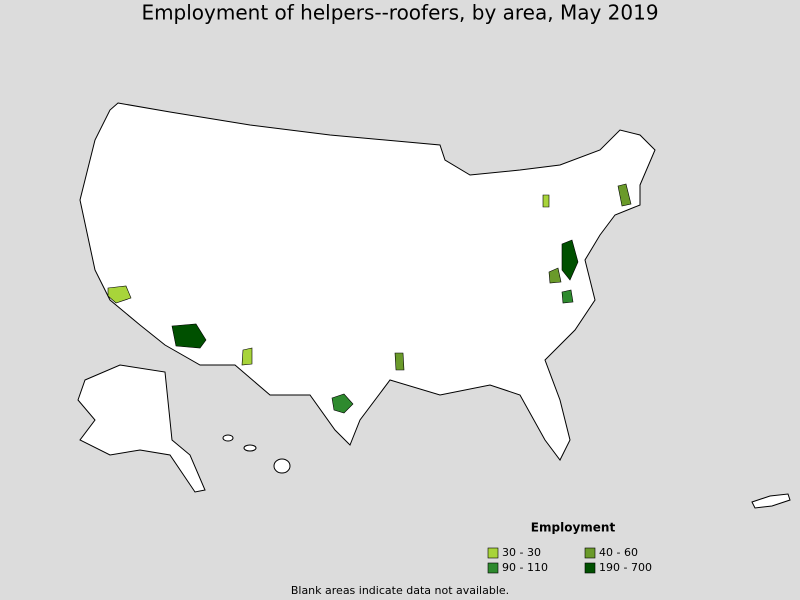 This screenshot has height=600, width=800. What do you see at coordinates (525, 567) in the screenshot?
I see `legend-label: 90 - 110` at bounding box center [525, 567].